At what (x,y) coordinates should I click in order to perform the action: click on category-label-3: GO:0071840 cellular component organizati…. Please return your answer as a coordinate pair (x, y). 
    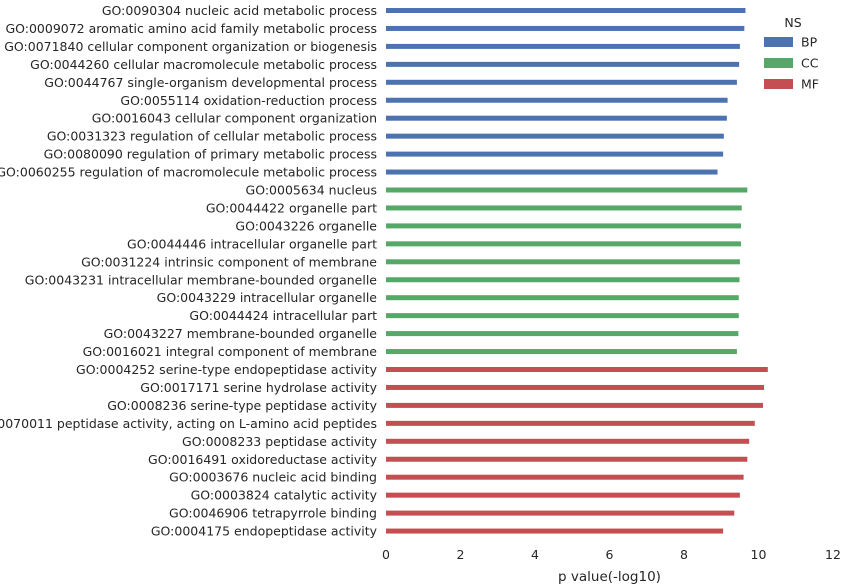
    Looking at the image, I should click on (190, 46).